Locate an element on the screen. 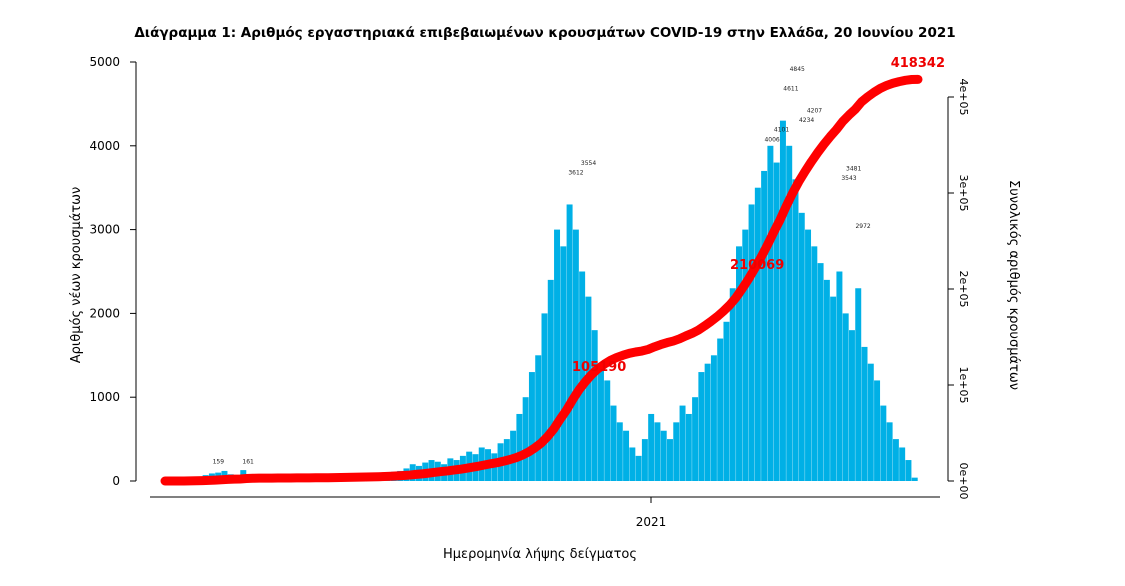 This screenshot has height=586, width=1125. y2-tick-label: 2e+05 is located at coordinates (963, 289).